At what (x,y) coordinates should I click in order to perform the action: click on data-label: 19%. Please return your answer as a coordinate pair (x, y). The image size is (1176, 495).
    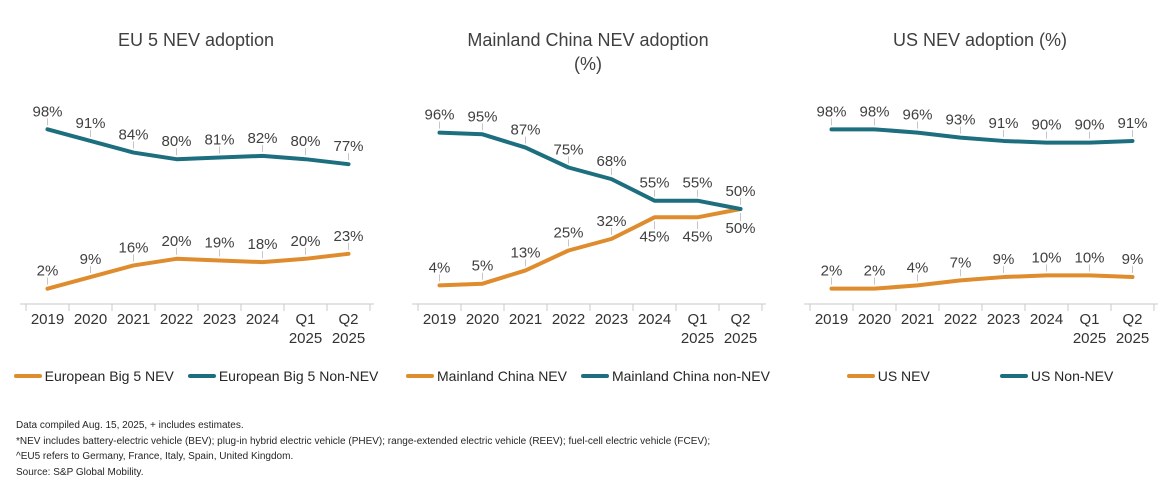
    Looking at the image, I should click on (219, 242).